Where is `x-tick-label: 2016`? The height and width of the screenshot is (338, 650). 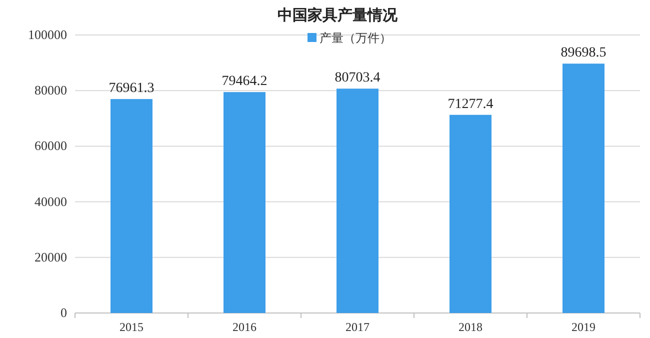
x-tick-label: 2016 is located at coordinates (244, 327).